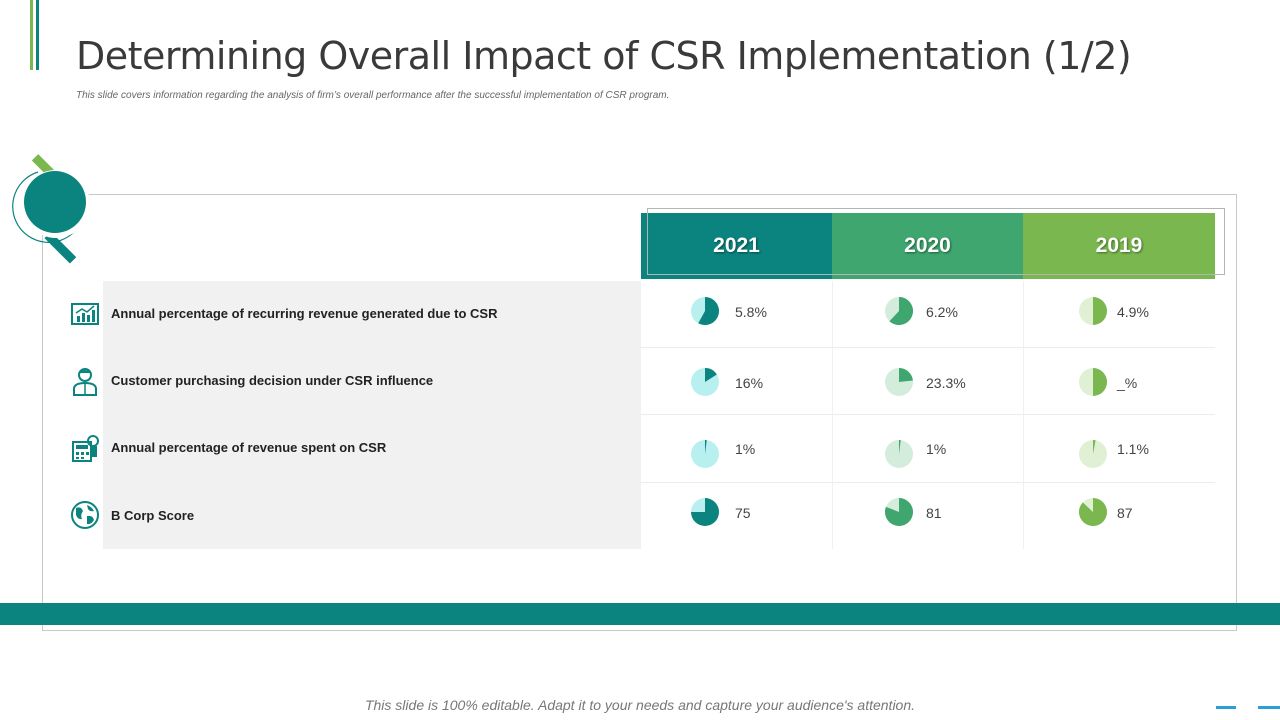 Image resolution: width=1280 pixels, height=720 pixels. Describe the element at coordinates (153, 515) in the screenshot. I see `row-label-b-corp-score: B Corp Score` at that location.